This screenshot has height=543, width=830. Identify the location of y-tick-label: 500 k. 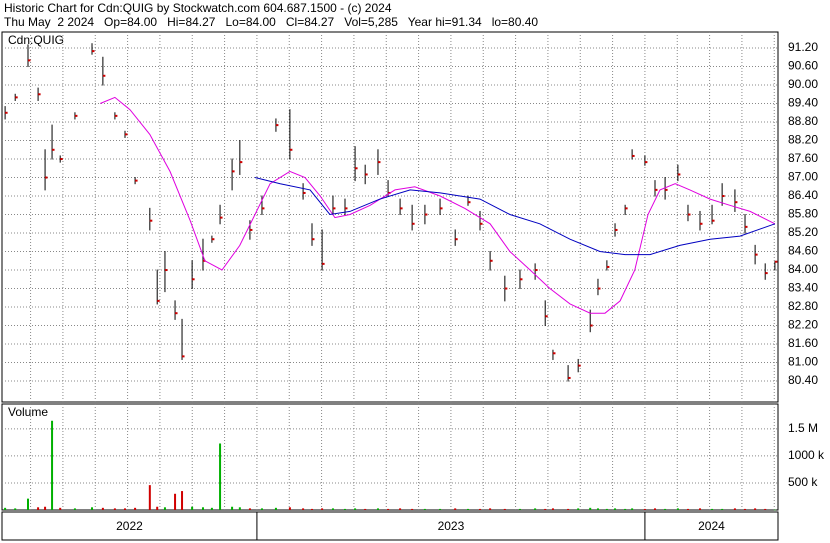
(803, 482).